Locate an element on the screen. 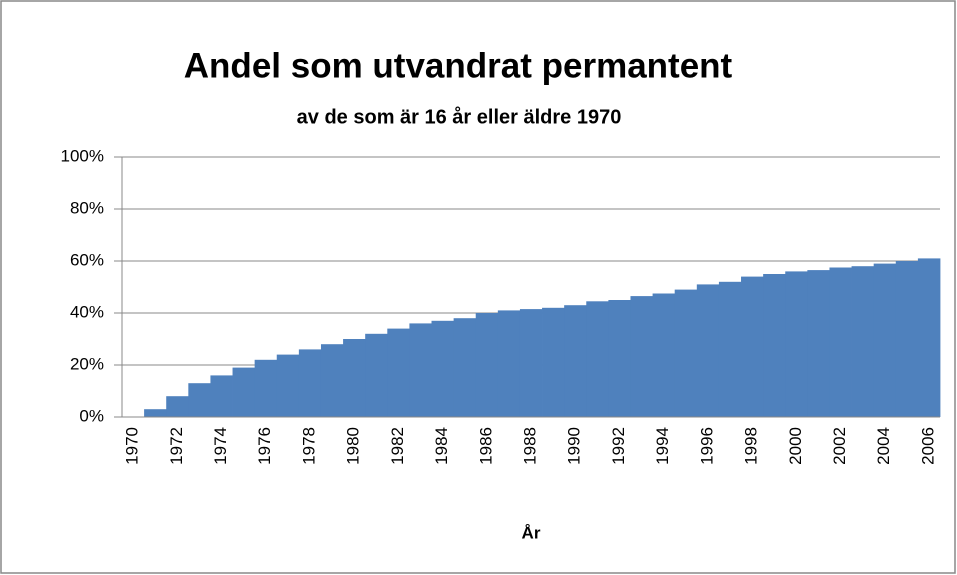 The image size is (957, 575). x-tick-label: 1978 is located at coordinates (308, 446).